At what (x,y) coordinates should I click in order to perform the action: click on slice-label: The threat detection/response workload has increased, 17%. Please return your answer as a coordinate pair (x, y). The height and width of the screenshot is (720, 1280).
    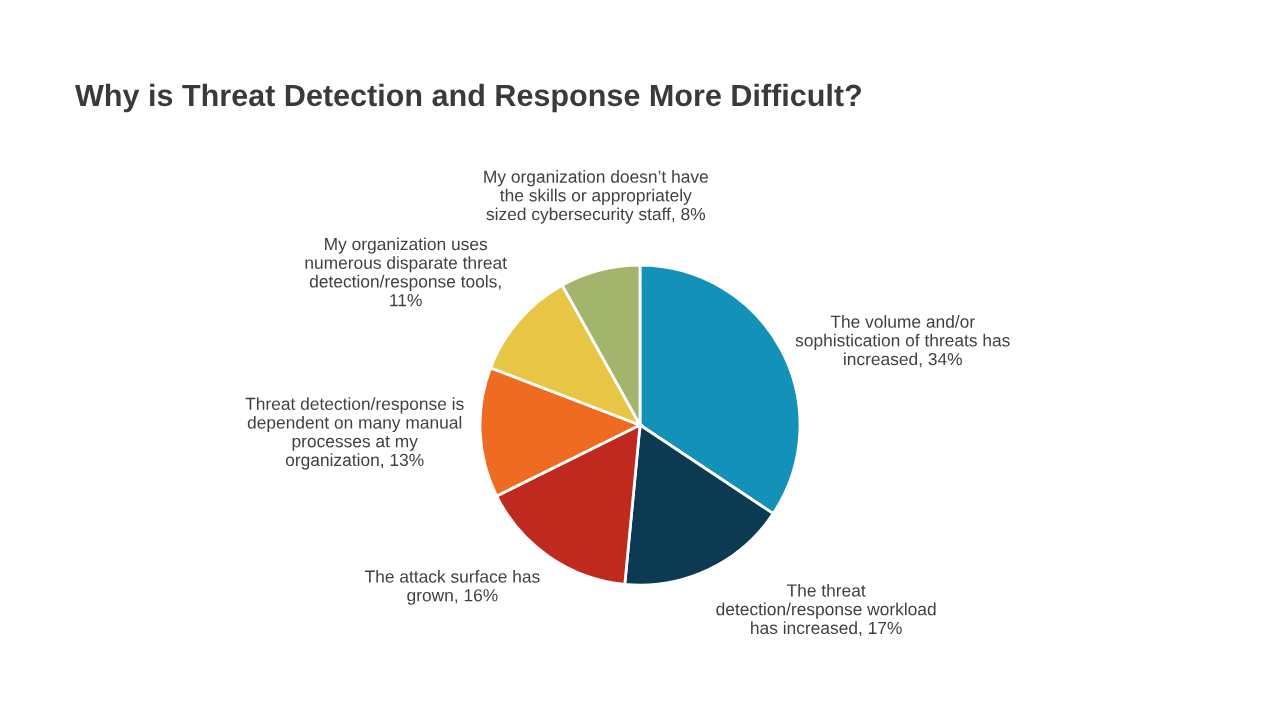
    Looking at the image, I should click on (826, 610).